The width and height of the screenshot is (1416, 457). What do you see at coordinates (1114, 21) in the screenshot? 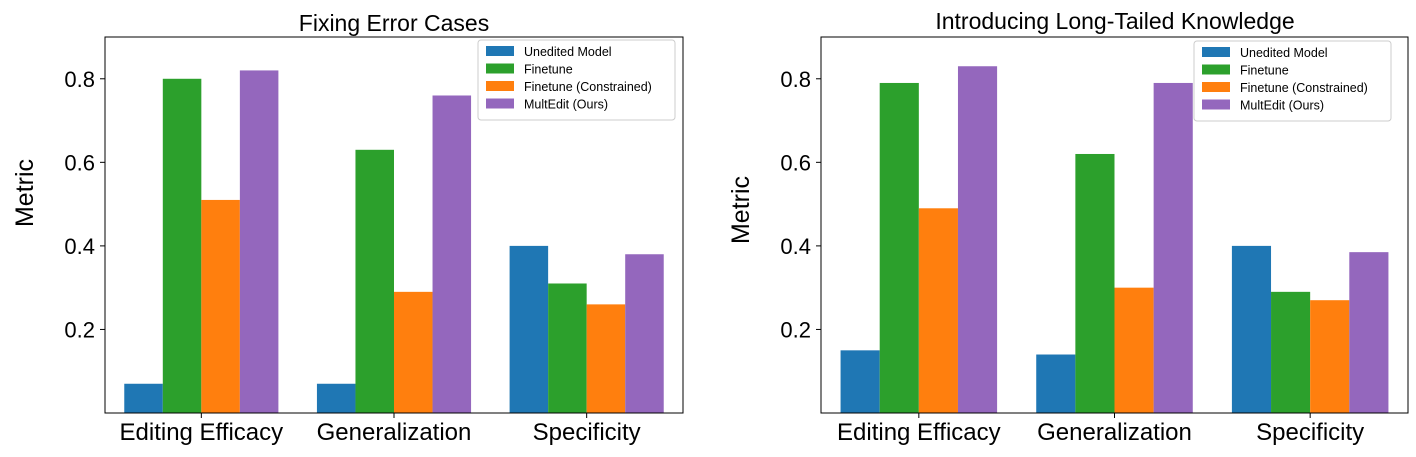
I see `chart-title: Introducing Long-Tailed Knowledge` at bounding box center [1114, 21].